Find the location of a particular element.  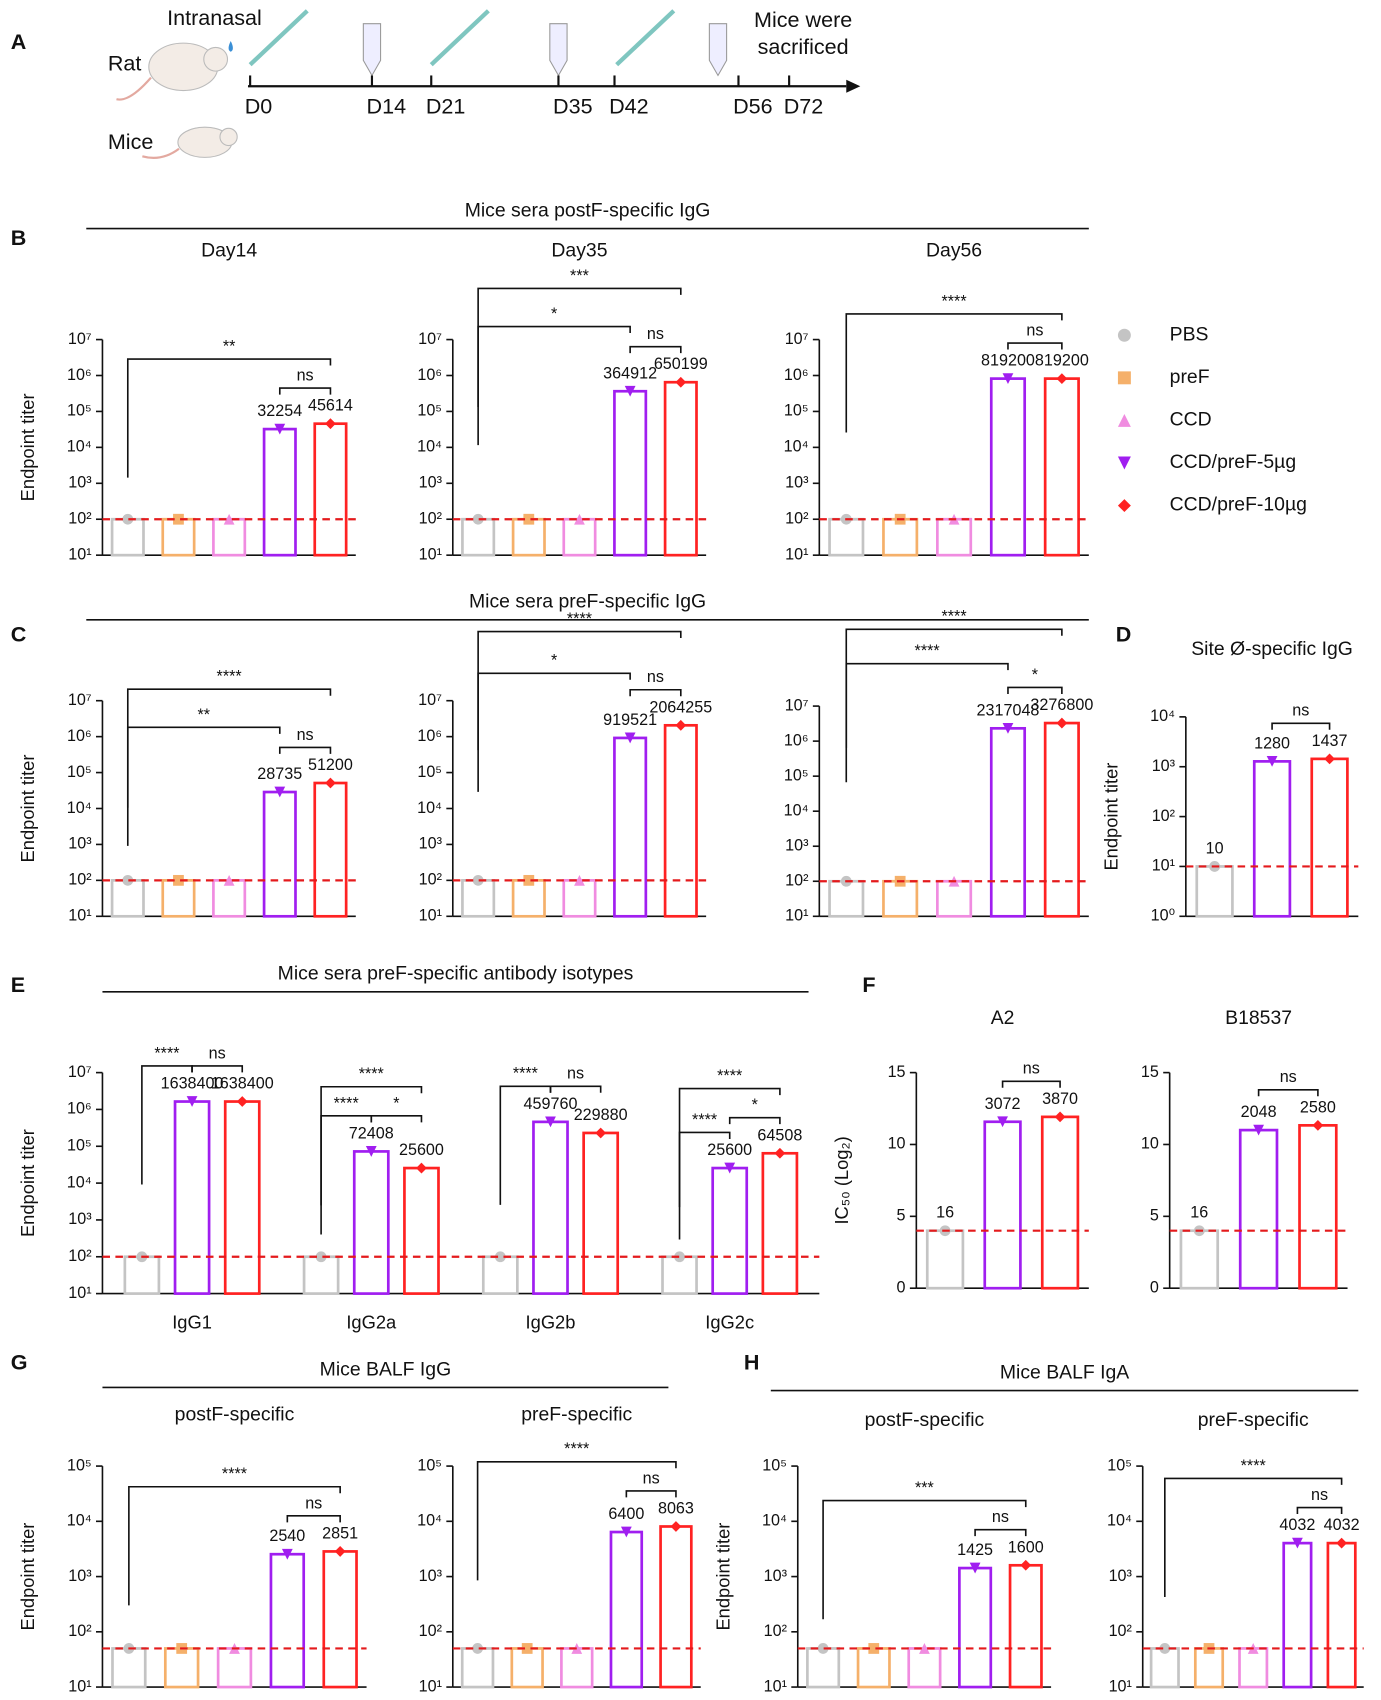

x-tick-label: IgG1 is located at coordinates (192, 1322).